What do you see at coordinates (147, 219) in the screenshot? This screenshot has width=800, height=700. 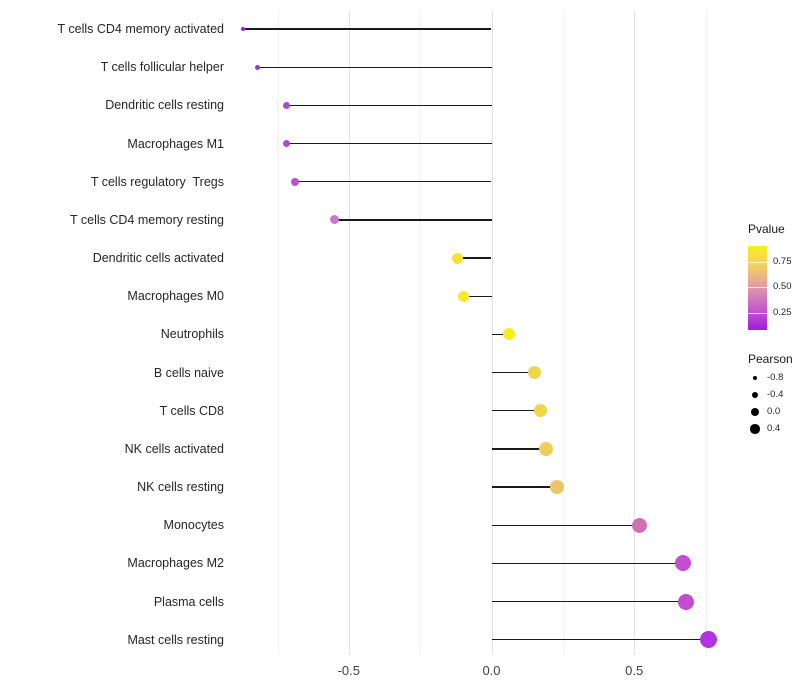 I see `category-label: T cells CD4 memory resting` at bounding box center [147, 219].